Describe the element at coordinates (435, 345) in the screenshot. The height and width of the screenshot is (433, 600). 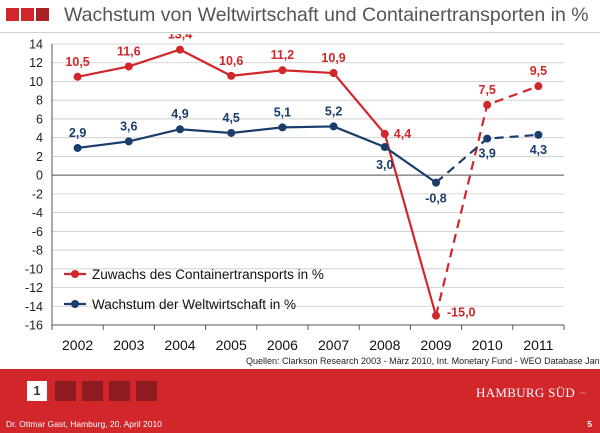
I see `x-tick-label: 2009` at that location.